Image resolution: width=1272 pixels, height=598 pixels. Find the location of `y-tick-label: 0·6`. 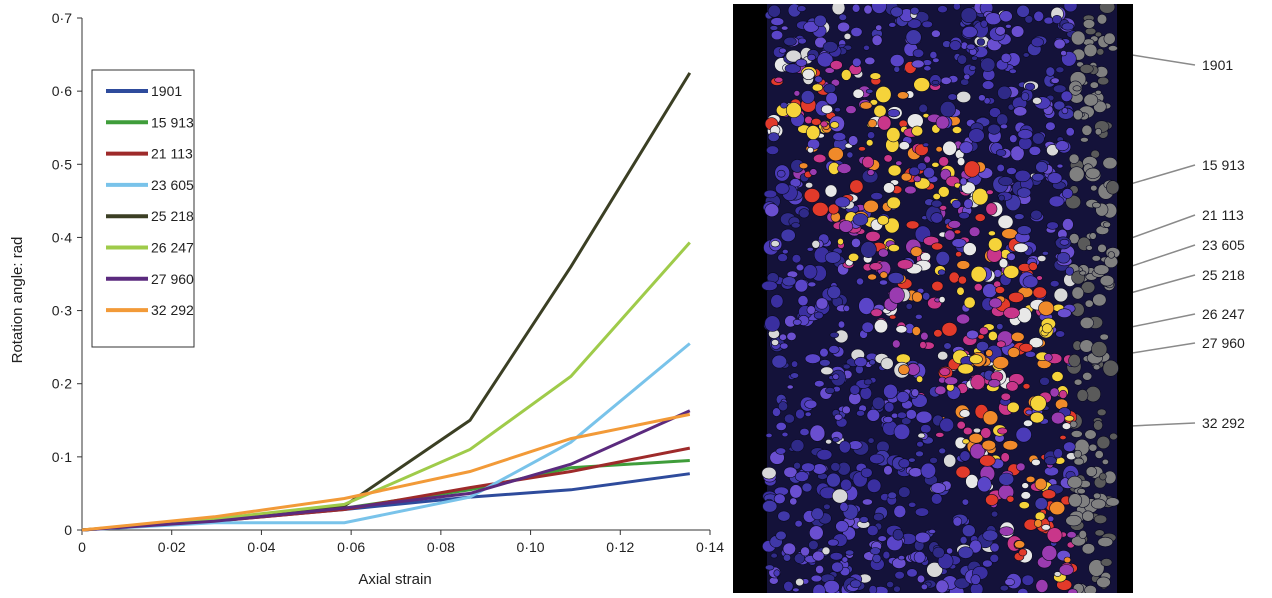

y-tick-label: 0·6 is located at coordinates (62, 91).